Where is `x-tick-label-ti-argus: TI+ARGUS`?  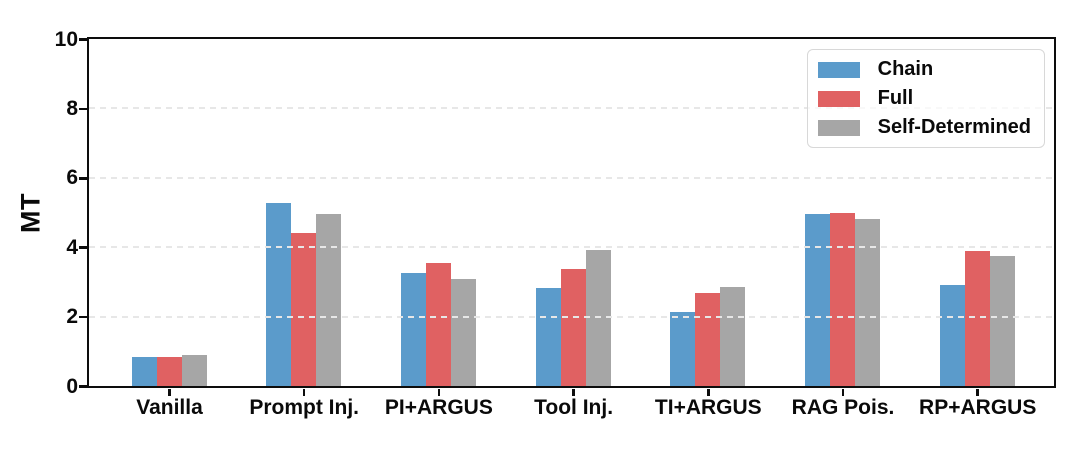 x-tick-label-ti-argus: TI+ARGUS is located at coordinates (708, 407).